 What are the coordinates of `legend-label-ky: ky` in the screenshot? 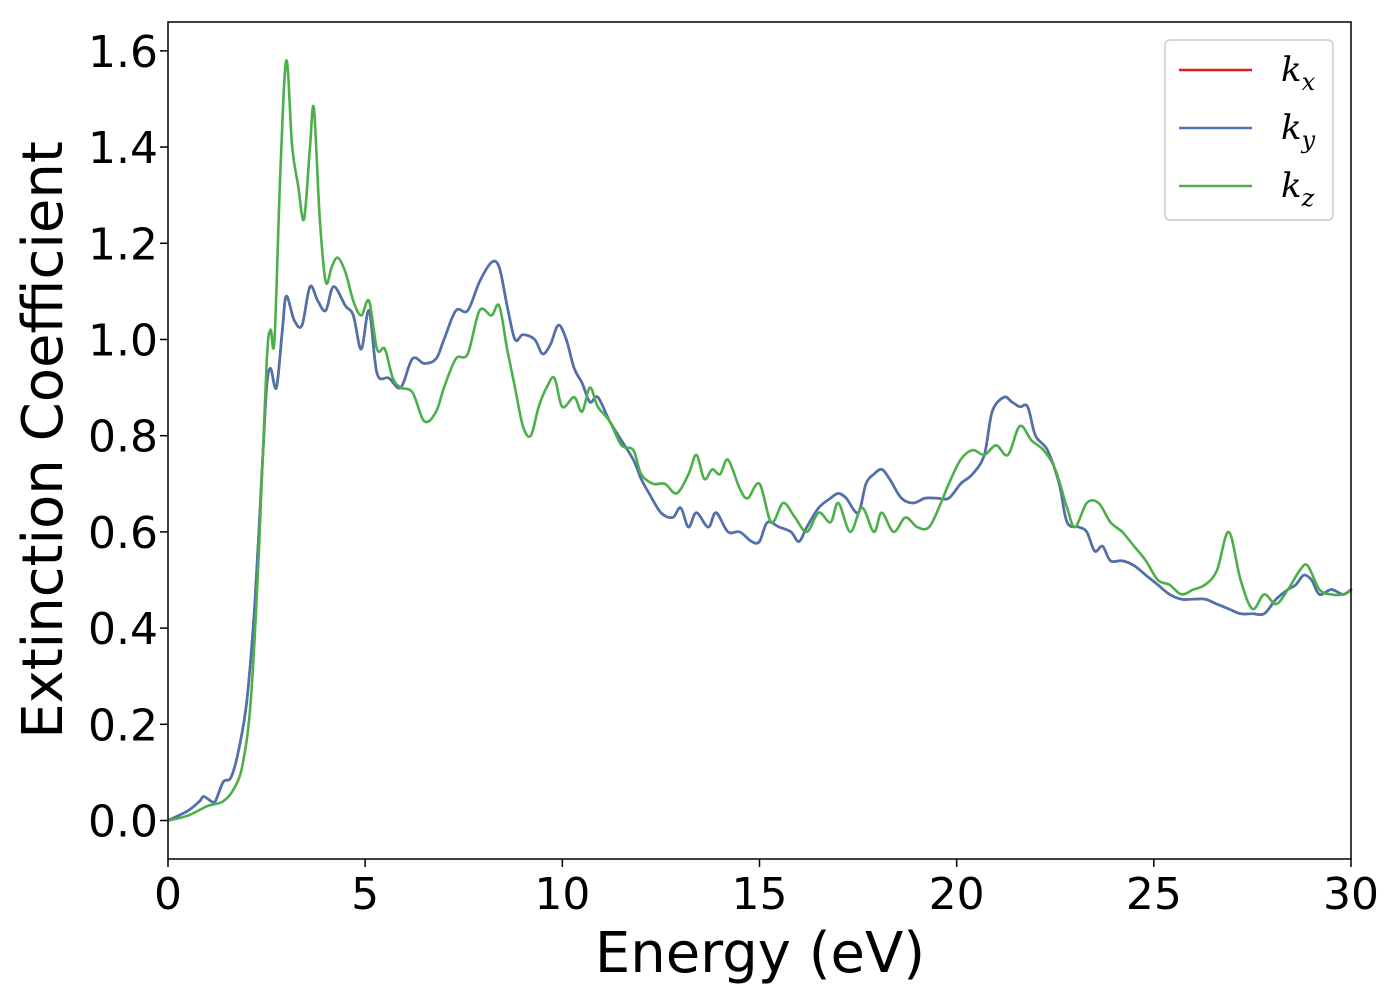 It's located at (1298, 131).